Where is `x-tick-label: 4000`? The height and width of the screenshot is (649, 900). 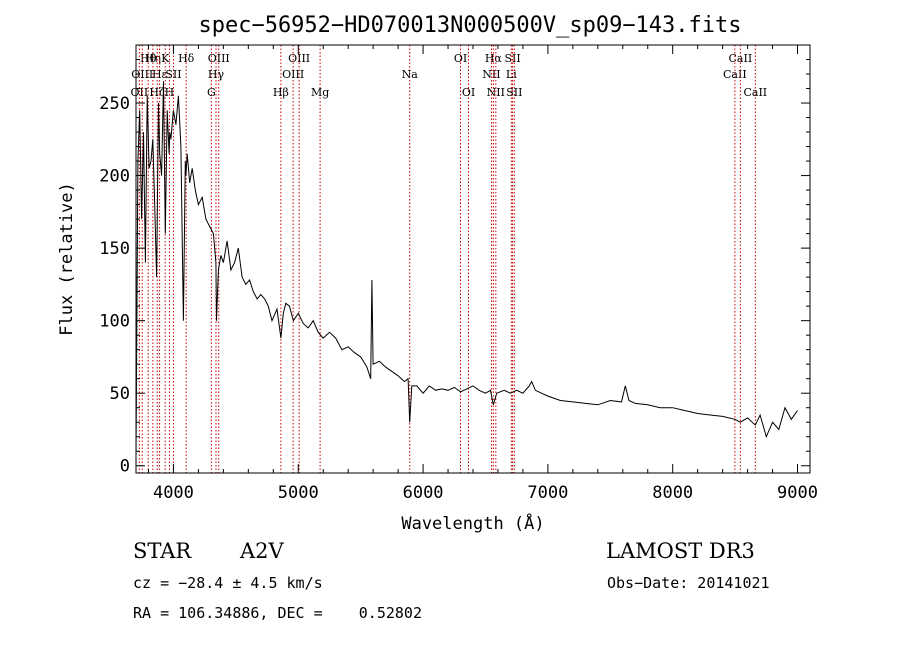 x-tick-label: 4000 is located at coordinates (173, 493).